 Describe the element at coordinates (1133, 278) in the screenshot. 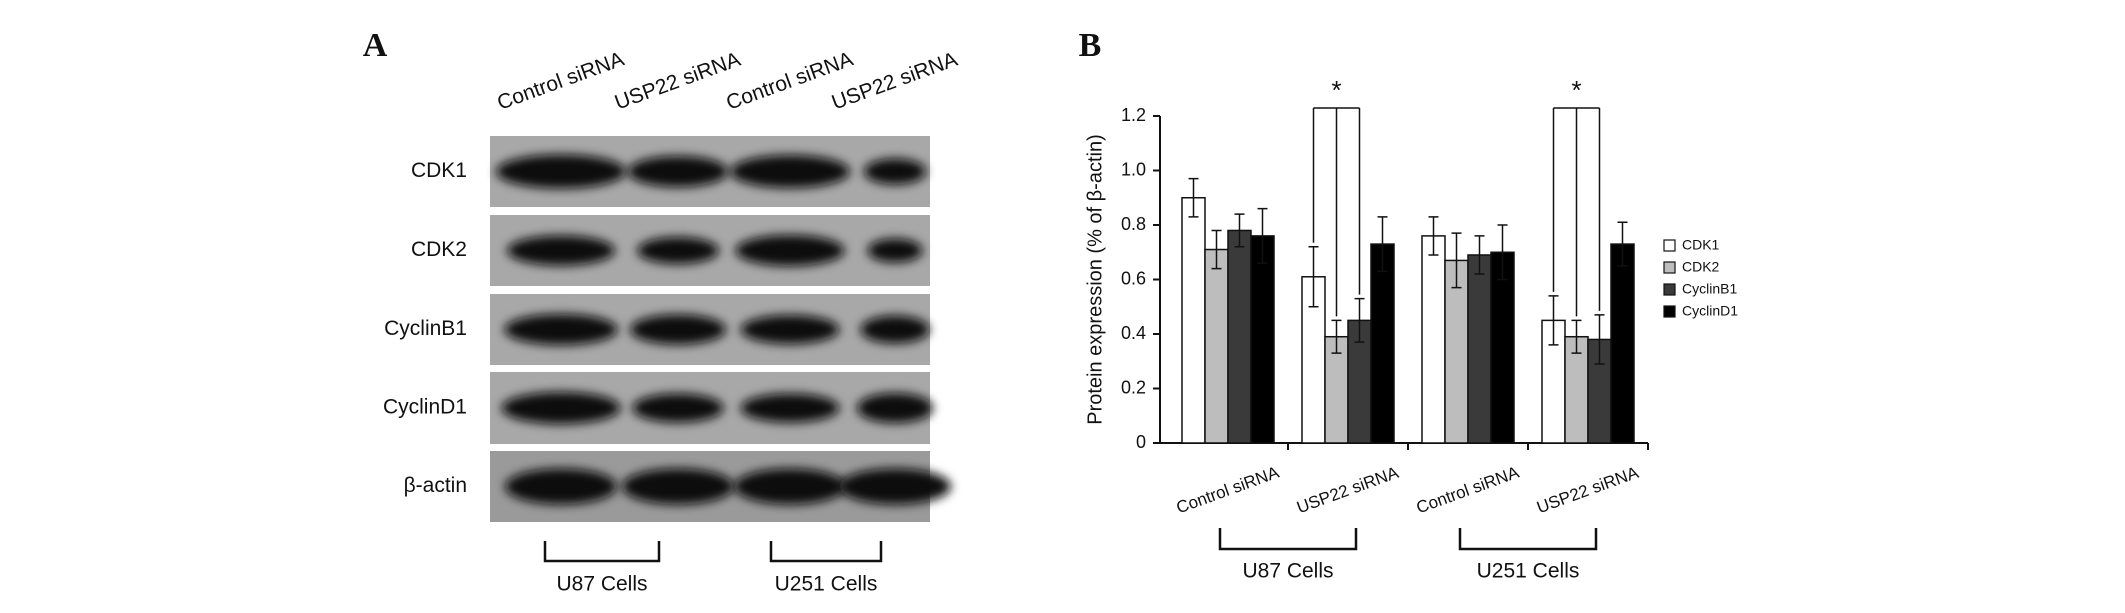

I see `y-tick-label: 0.6` at that location.